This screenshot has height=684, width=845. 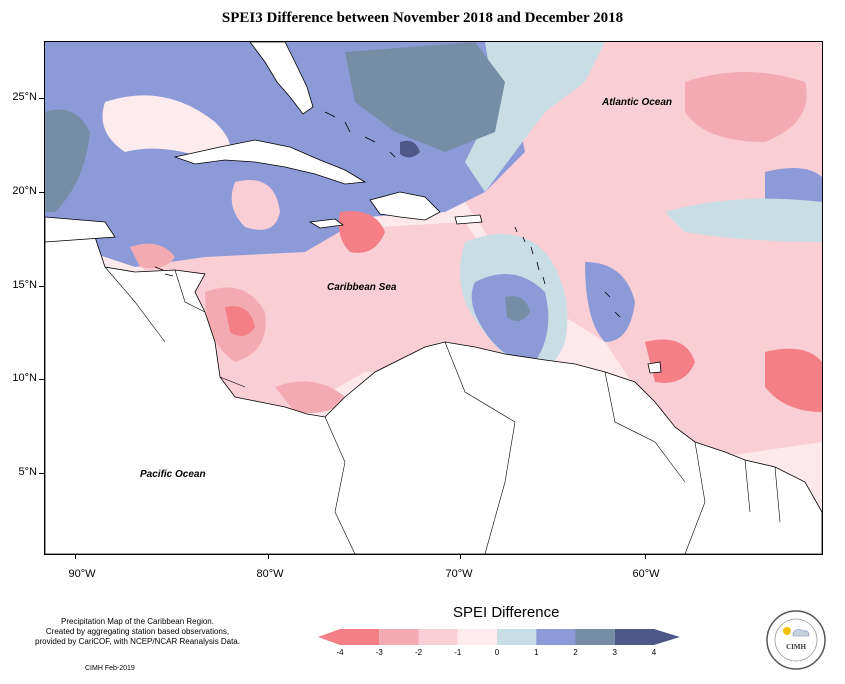 I want to click on land-trinidad, so click(x=654, y=367).